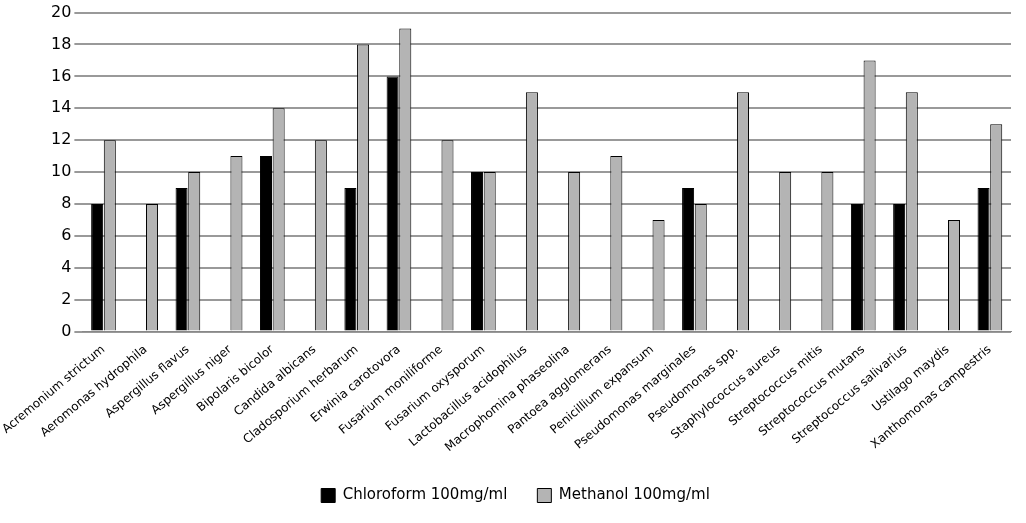 This screenshot has height=523, width=1026. What do you see at coordinates (61, 139) in the screenshot?
I see `y-tick-label: 12` at bounding box center [61, 139].